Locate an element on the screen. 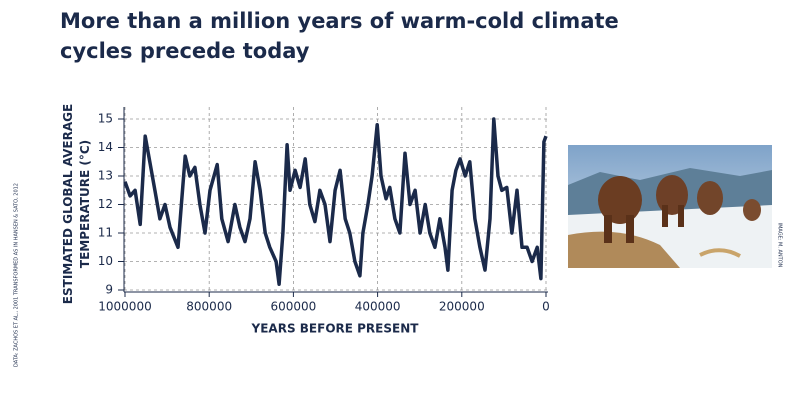 This screenshot has width=798, height=400. illustration is located at coordinates (670, 206).